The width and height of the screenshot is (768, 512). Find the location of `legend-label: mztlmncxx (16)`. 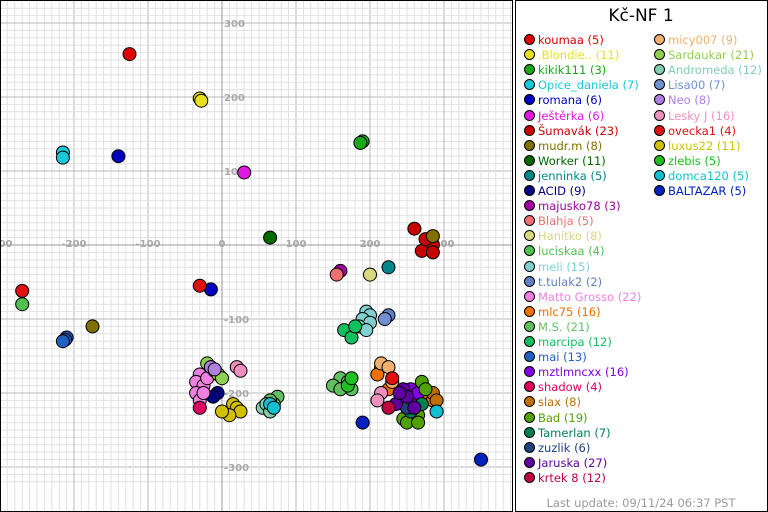

legend-label: mztlmncxx (16) is located at coordinates (583, 372).